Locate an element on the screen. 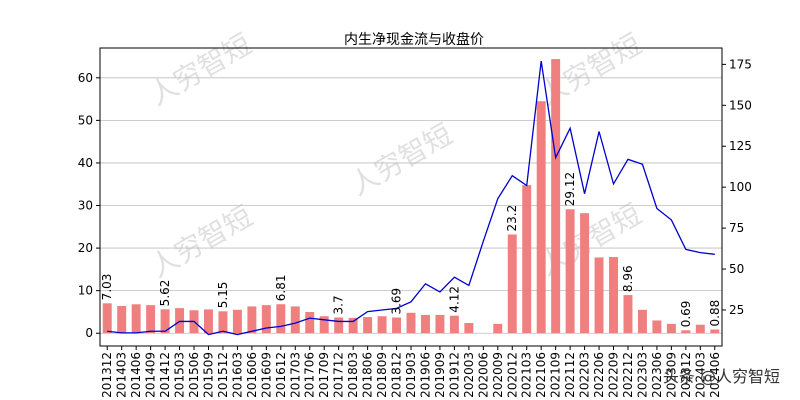 This screenshot has height=400, width=800. x-tick-label: 202106 is located at coordinates (541, 375).